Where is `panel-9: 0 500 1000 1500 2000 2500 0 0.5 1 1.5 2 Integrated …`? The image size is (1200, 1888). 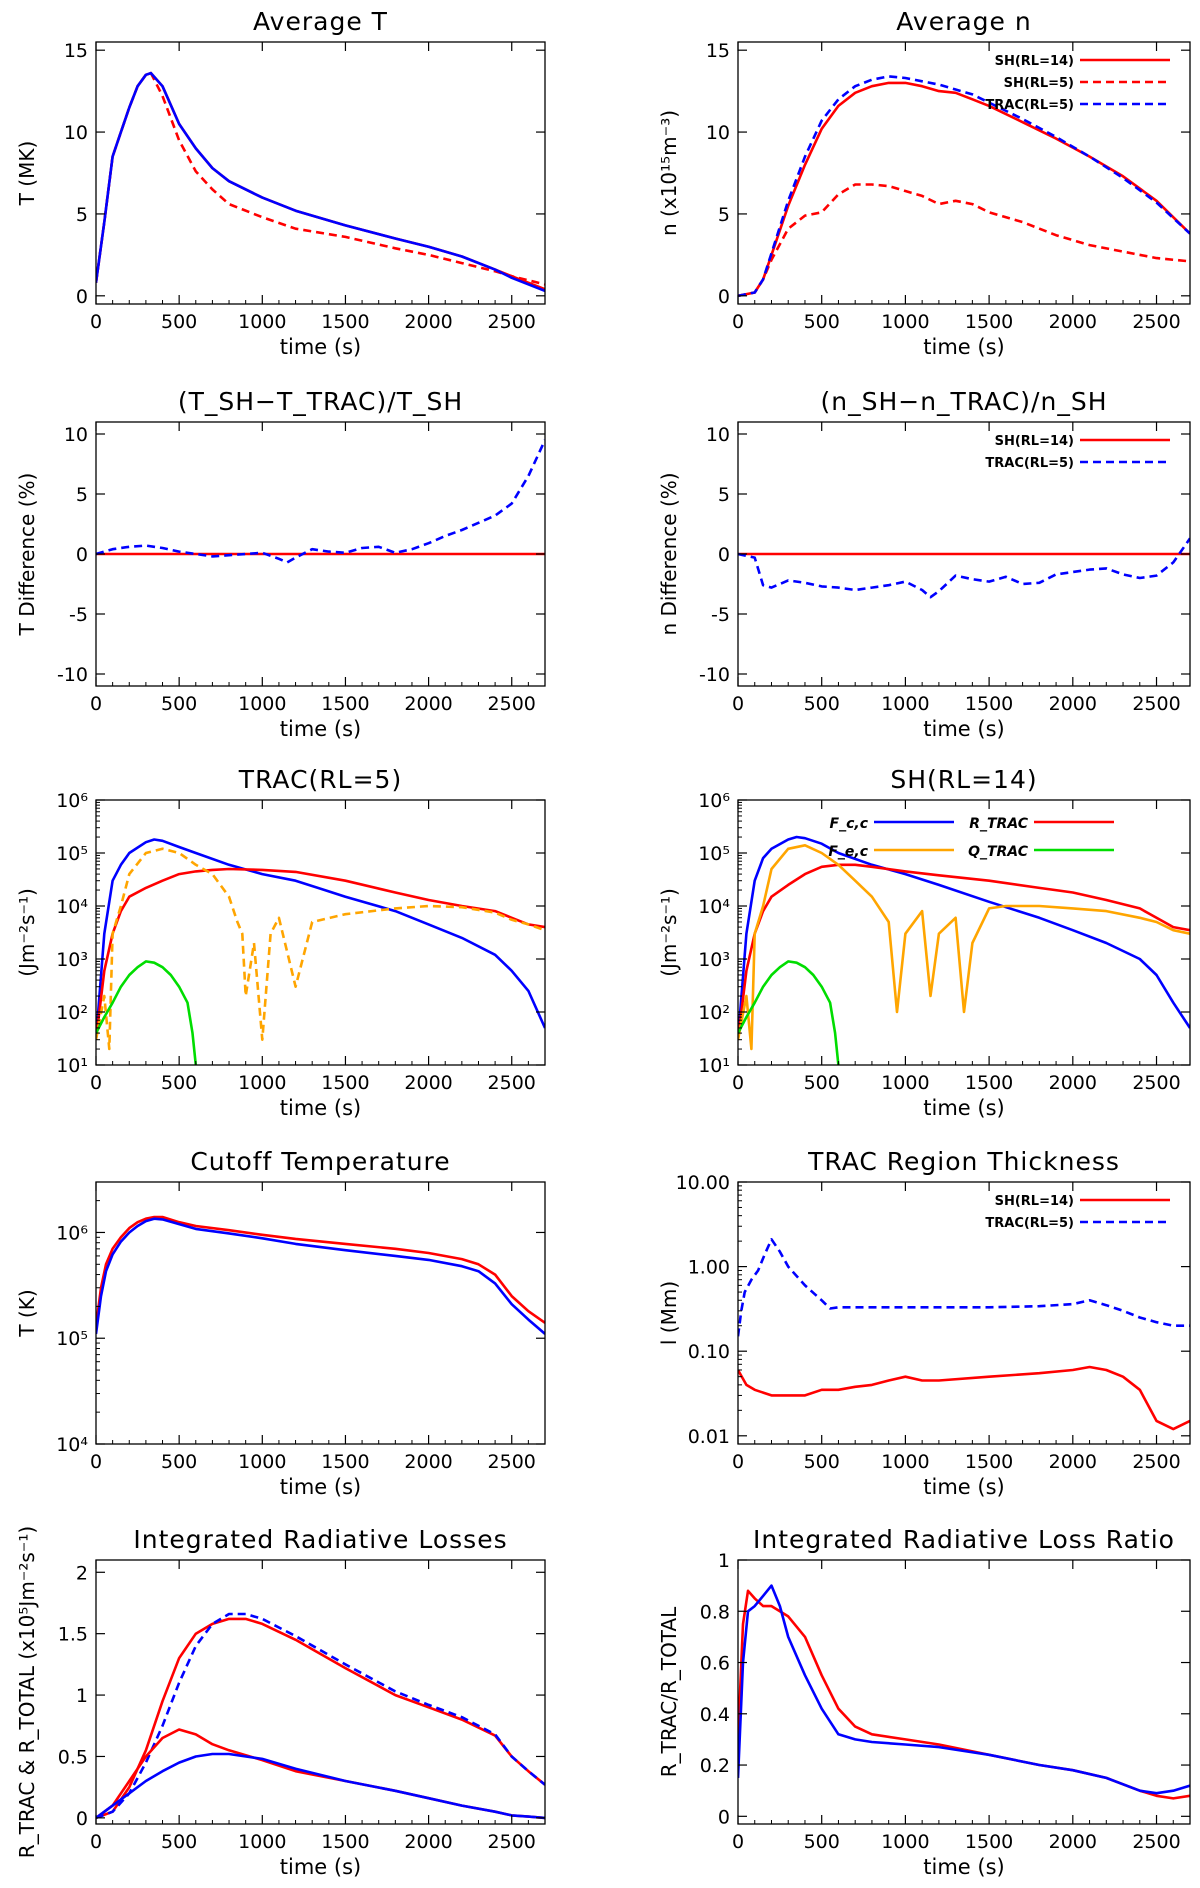 panel-9: 0 500 1000 1500 2000 2500 0 0.5 1 1.5 2 Integrated … is located at coordinates (280, 1702).